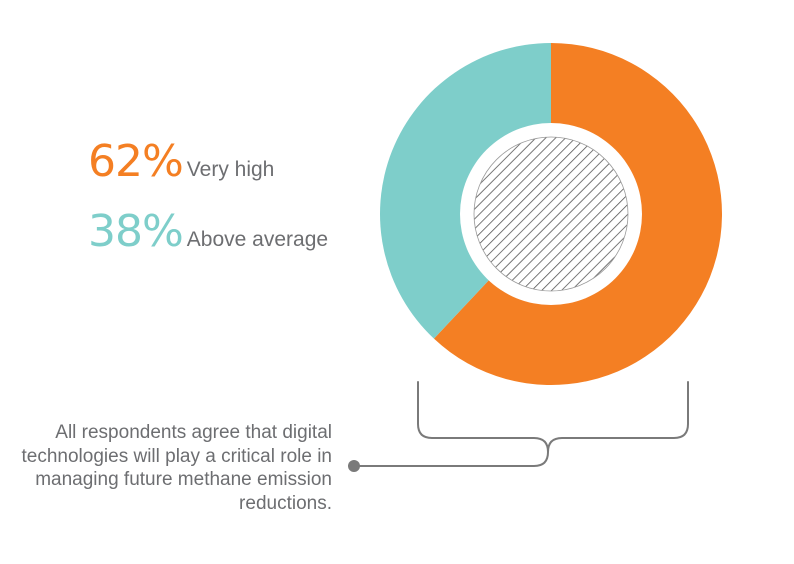  What do you see at coordinates (551, 214) in the screenshot?
I see `hatched-center` at bounding box center [551, 214].